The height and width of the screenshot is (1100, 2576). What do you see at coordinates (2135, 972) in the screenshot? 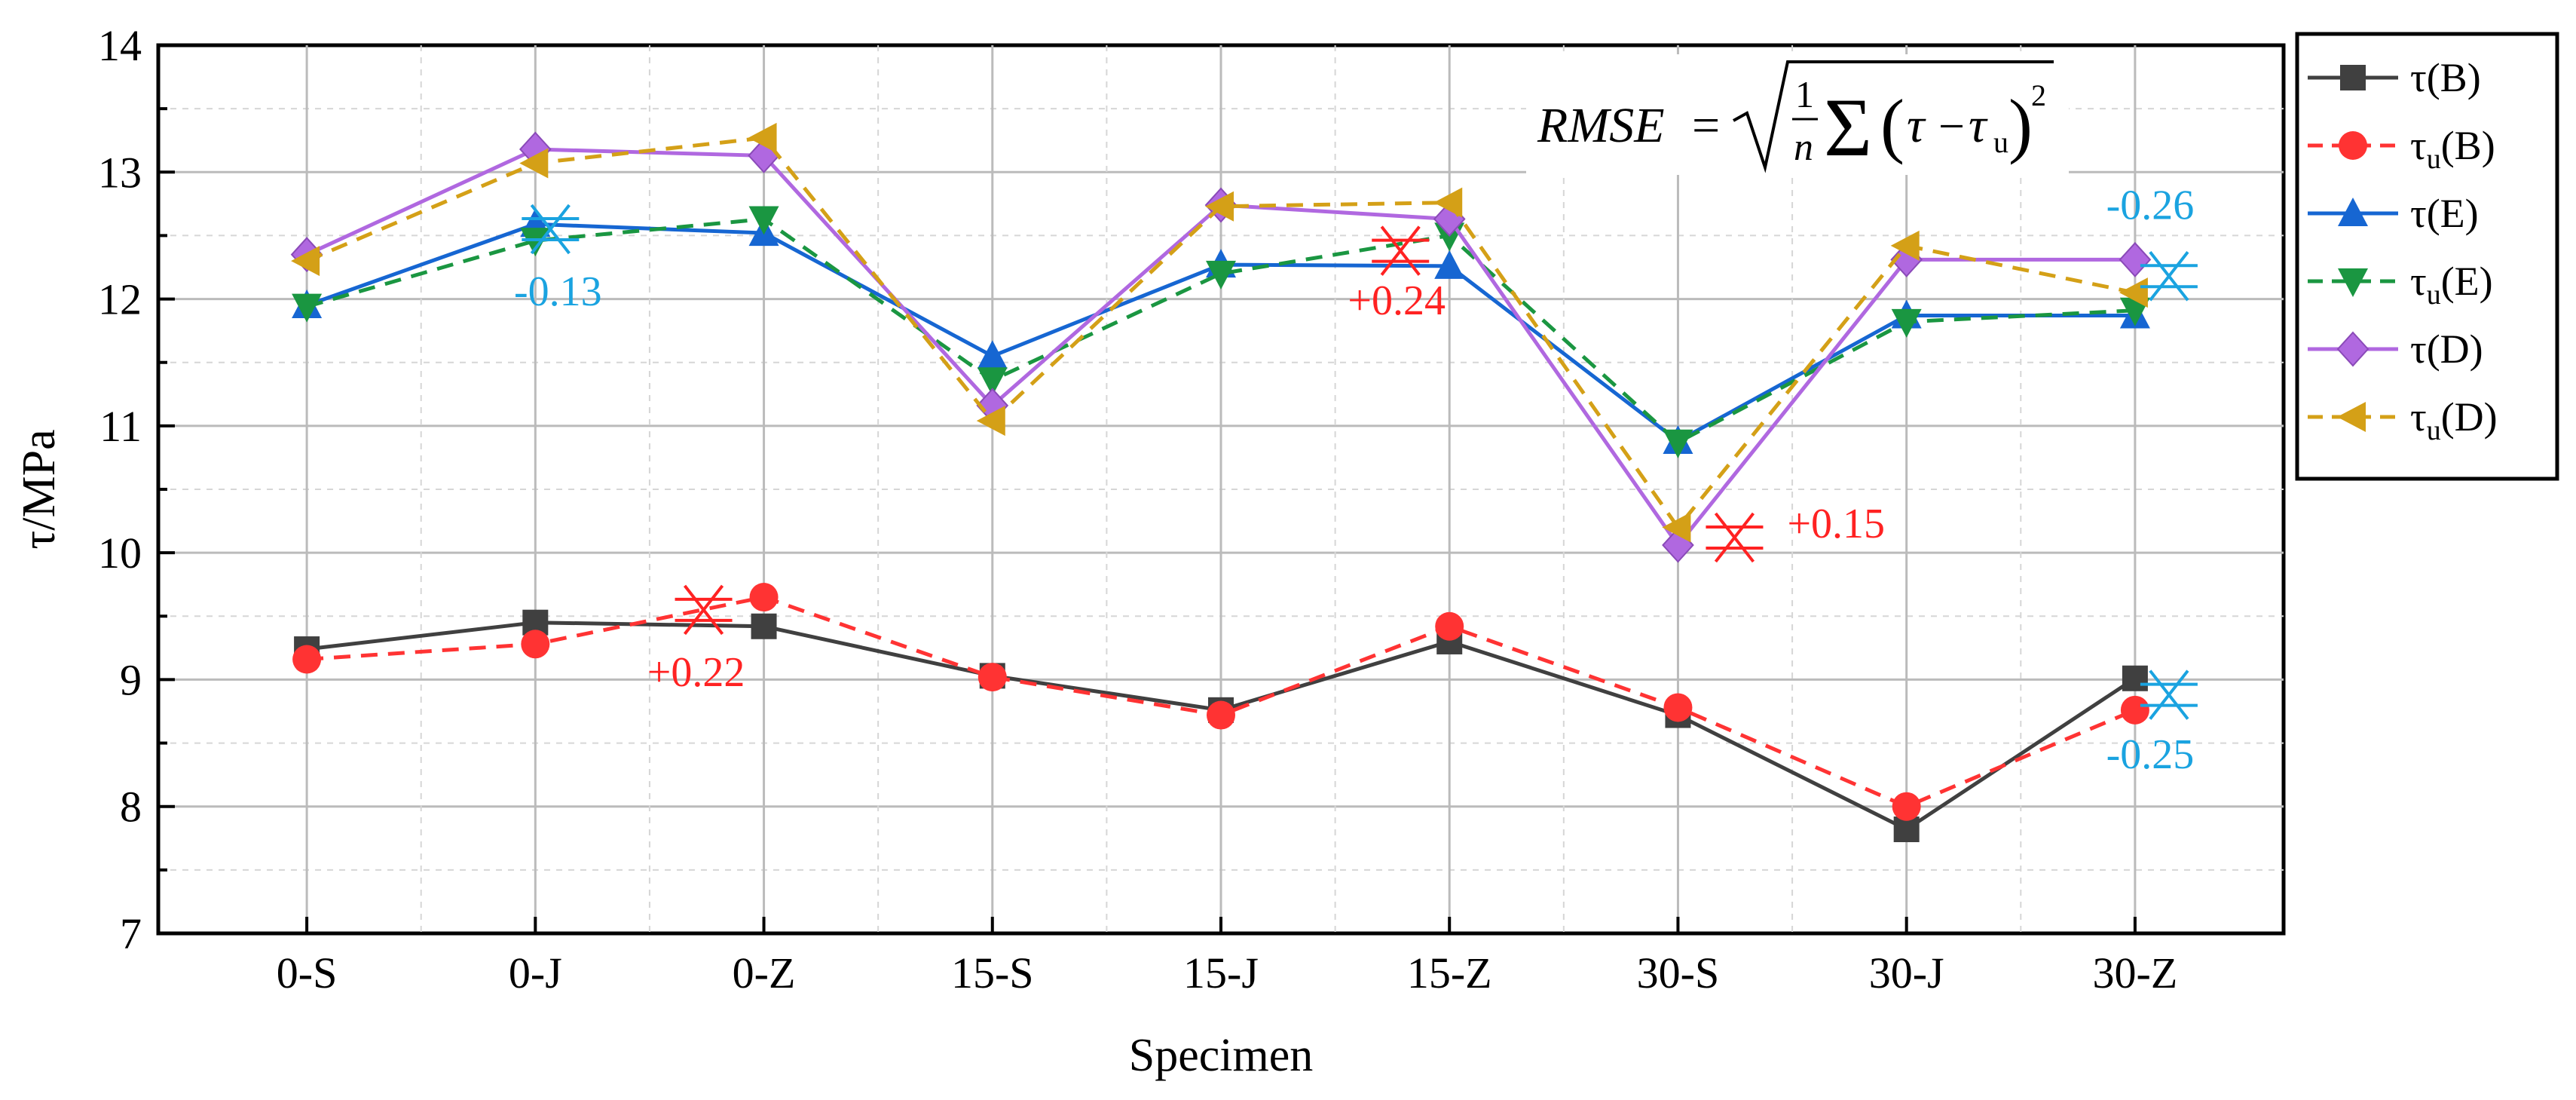
I see `x-tick-label: 30-Z` at bounding box center [2135, 972].